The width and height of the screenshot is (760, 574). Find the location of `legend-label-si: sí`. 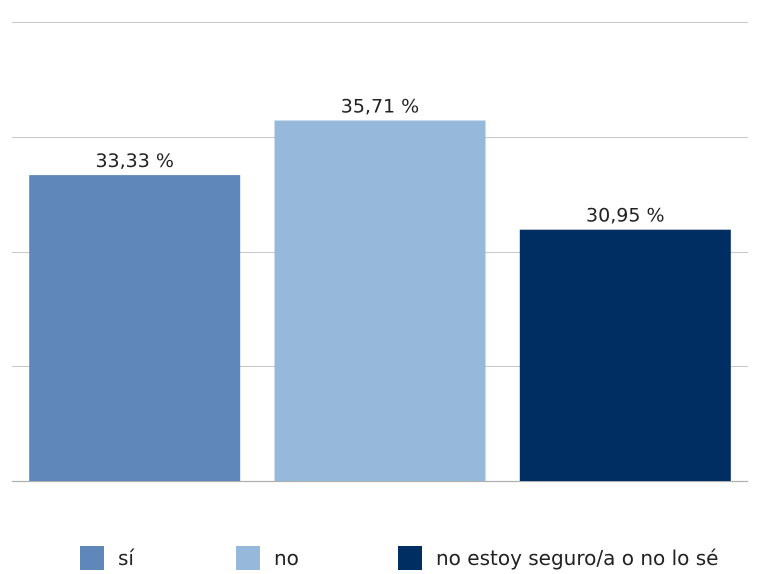

legend-label-si: sí is located at coordinates (126, 558).